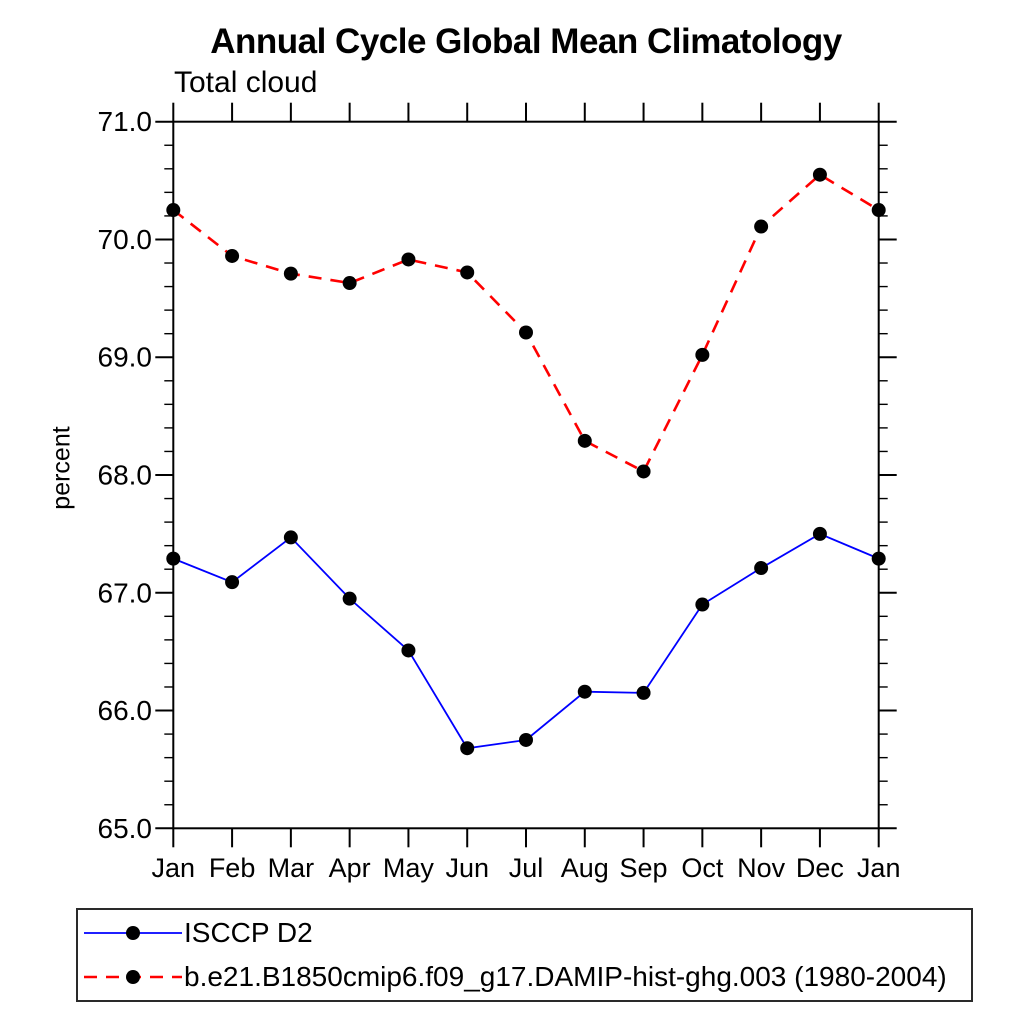  Describe the element at coordinates (644, 868) in the screenshot. I see `x-tick-label: Sep` at that location.